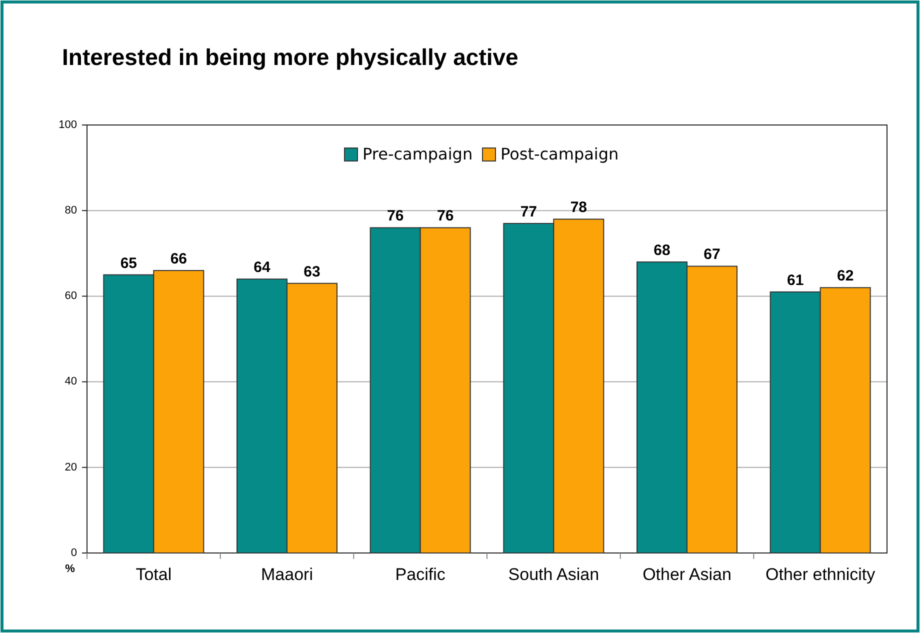  What do you see at coordinates (70, 210) in the screenshot?
I see `y-tick-label: 80` at bounding box center [70, 210].